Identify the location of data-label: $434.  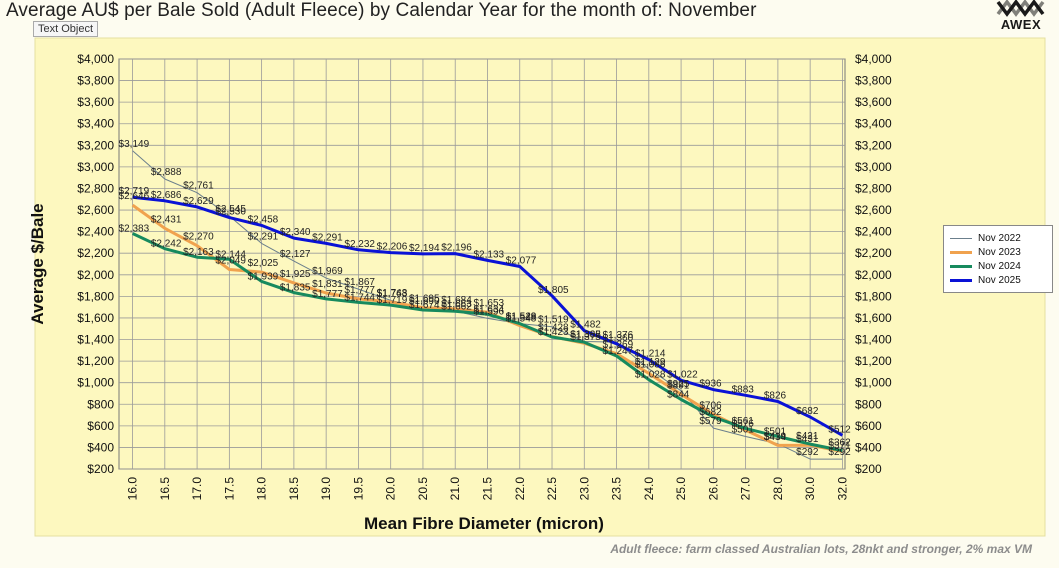
(775, 437).